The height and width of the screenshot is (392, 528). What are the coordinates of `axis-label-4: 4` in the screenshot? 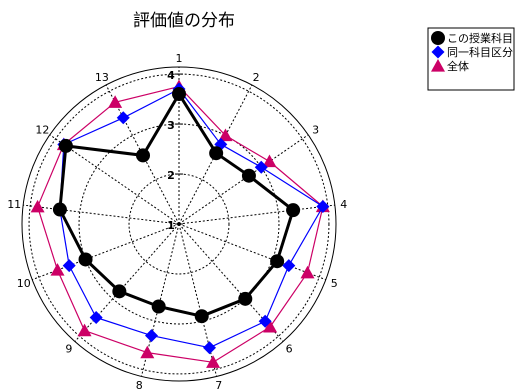 It's located at (343, 204).